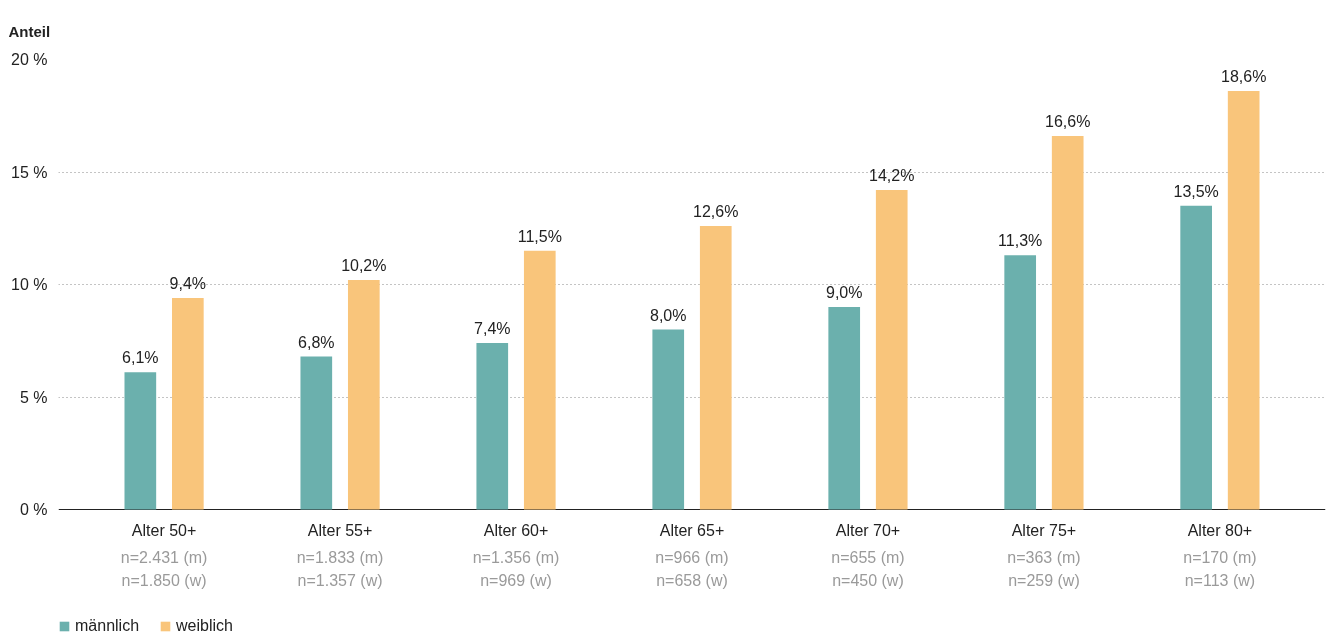  What do you see at coordinates (107, 626) in the screenshot?
I see `legend-label: männlich` at bounding box center [107, 626].